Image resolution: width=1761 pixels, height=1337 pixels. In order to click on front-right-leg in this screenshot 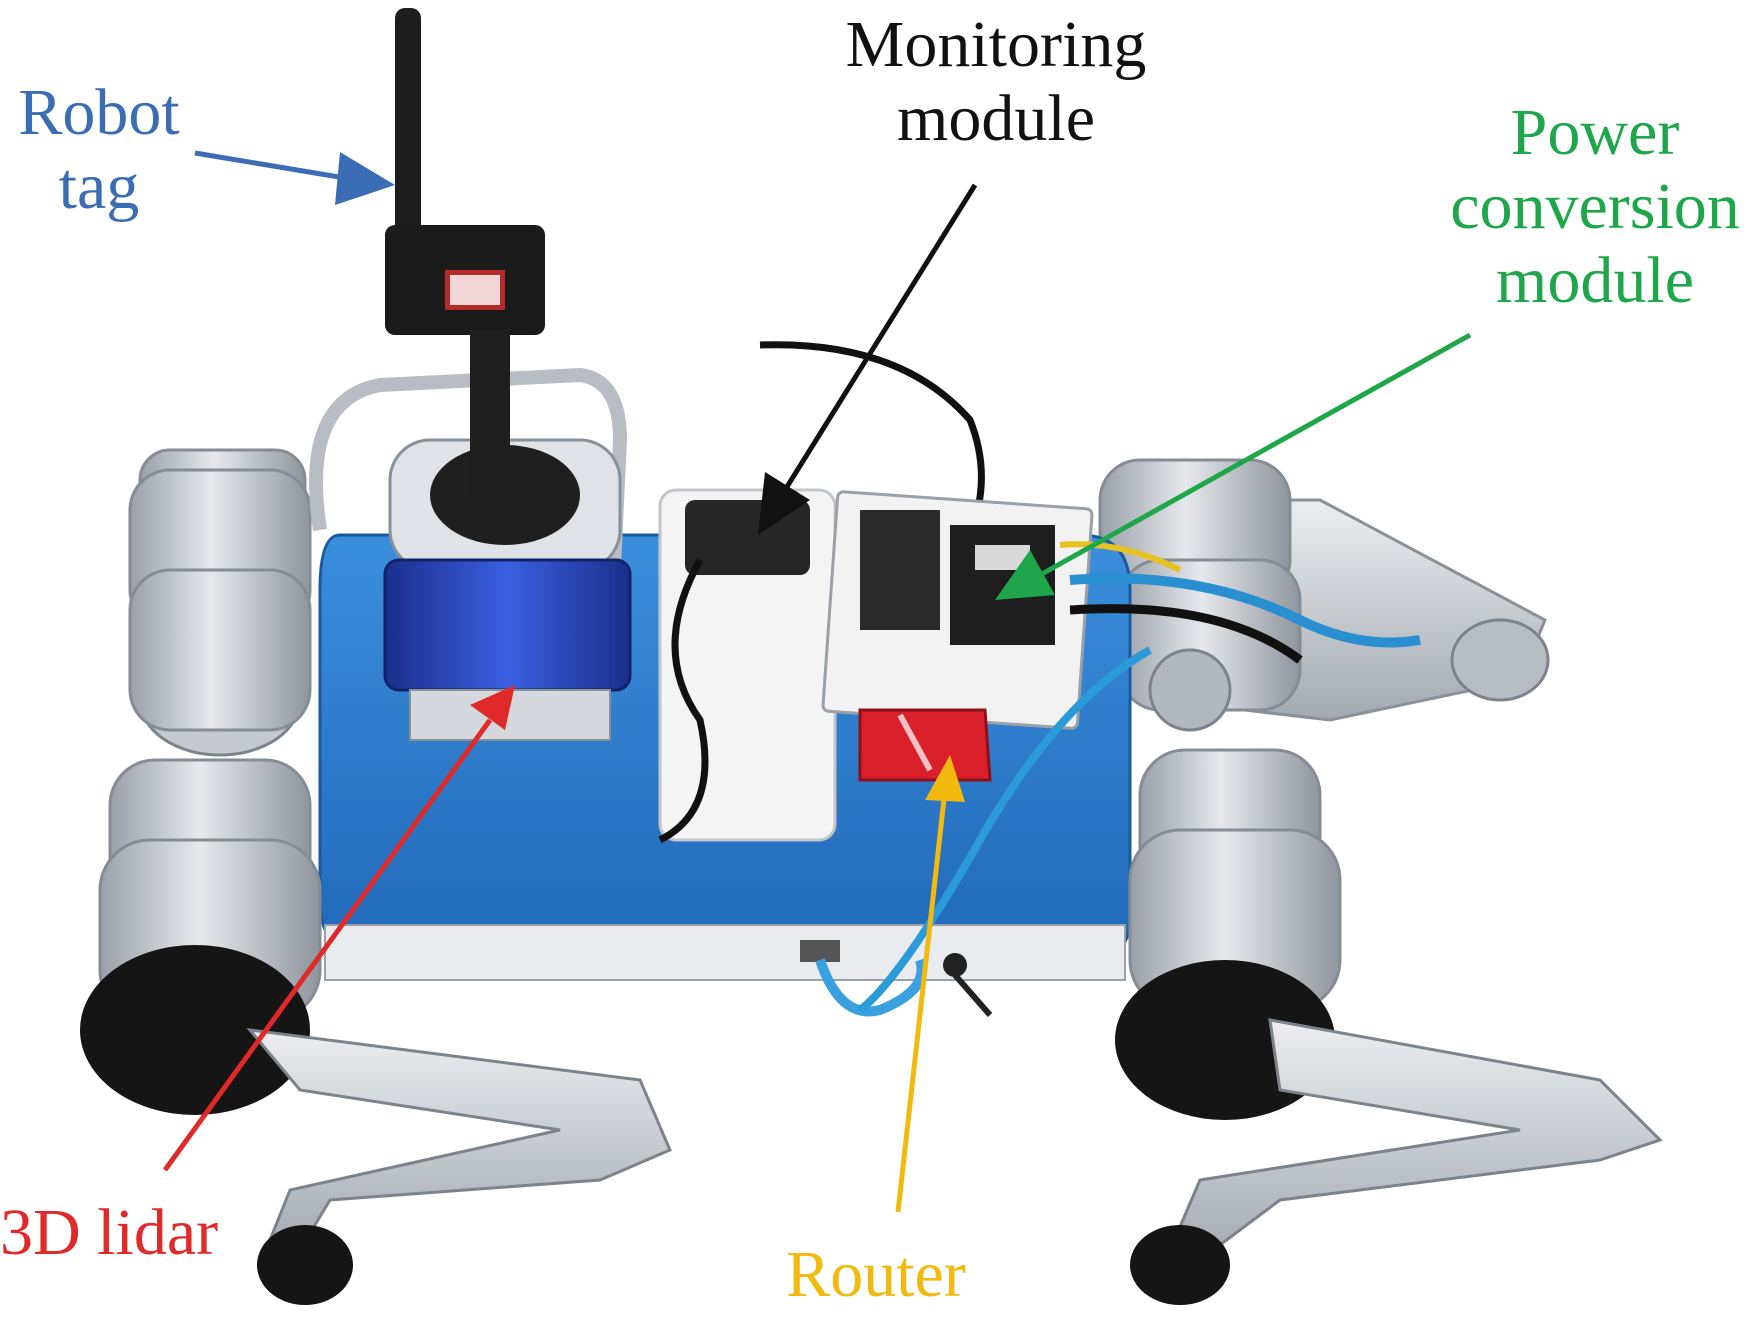, I will do `click(1389, 1026)`.